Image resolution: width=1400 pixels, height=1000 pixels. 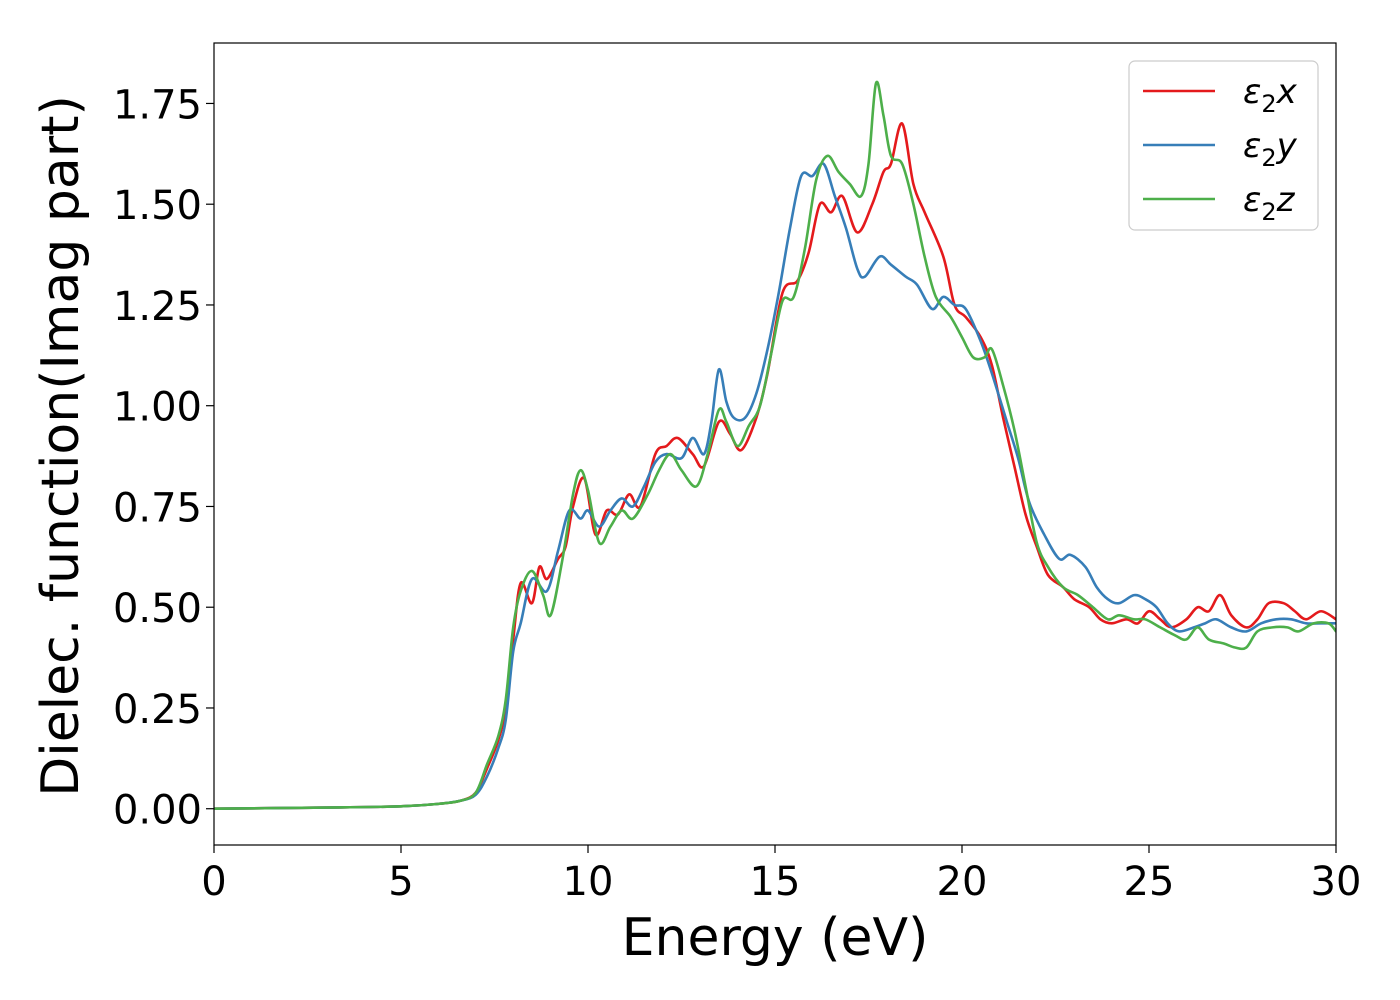 I want to click on x-tick-label: 5, so click(x=400, y=882).